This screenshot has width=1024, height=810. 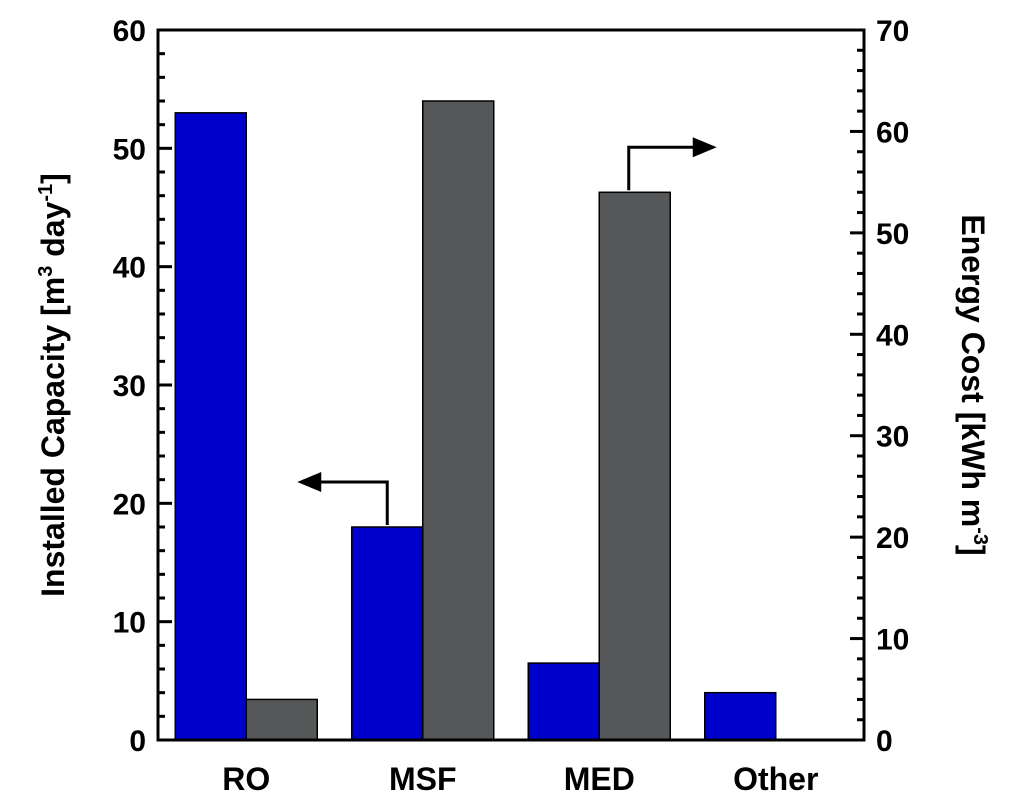 What do you see at coordinates (210, 426) in the screenshot?
I see `bar-ro-left` at bounding box center [210, 426].